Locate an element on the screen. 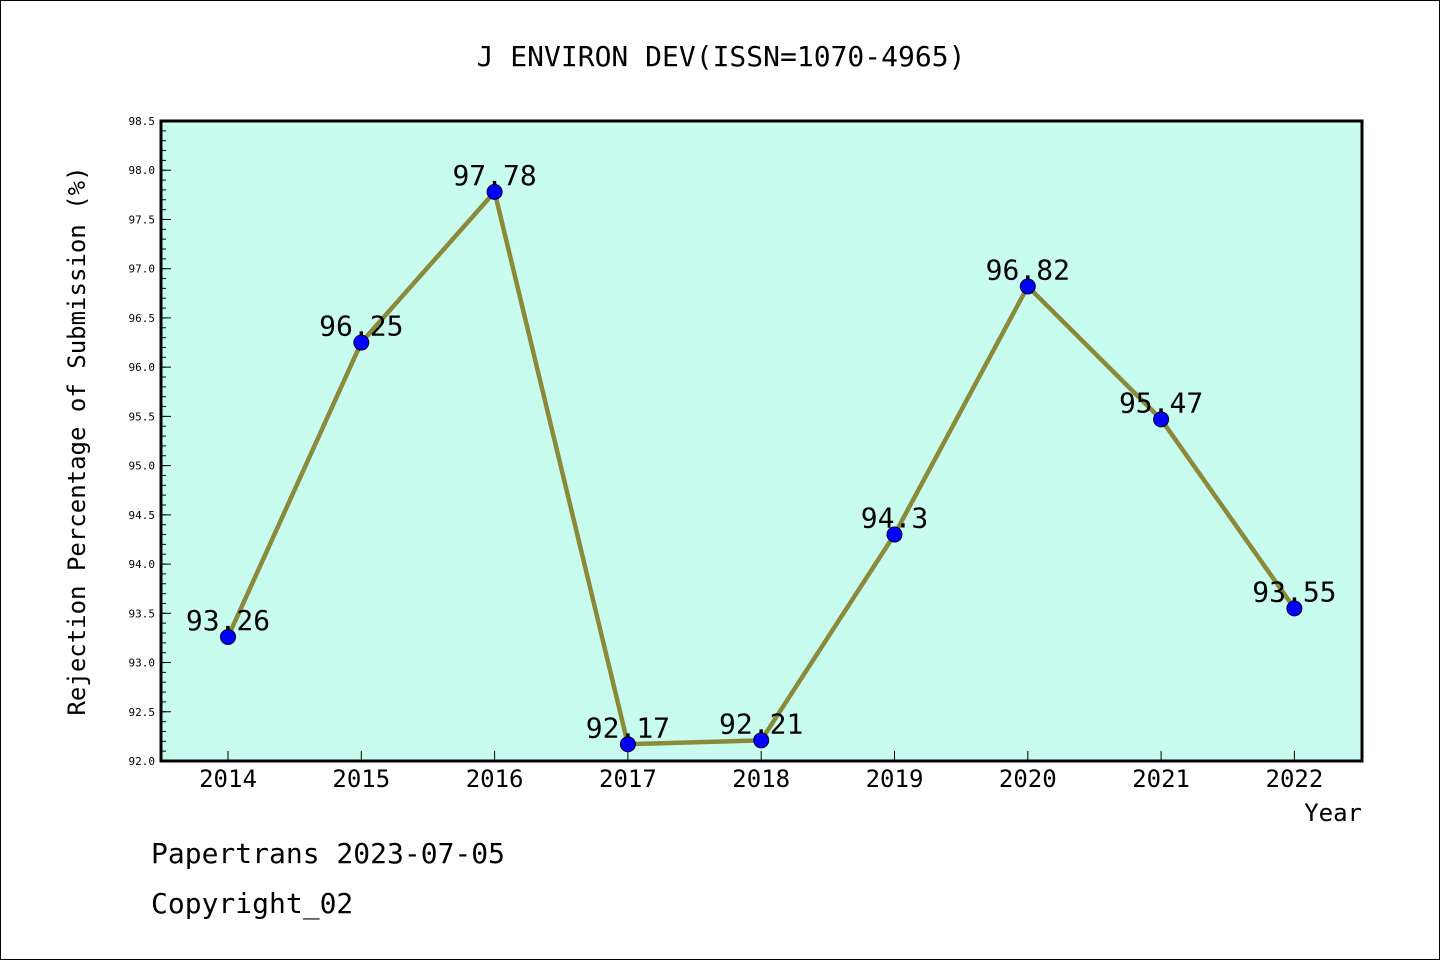 The height and width of the screenshot is (960, 1440). data-label: 95.47 is located at coordinates (1161, 402).